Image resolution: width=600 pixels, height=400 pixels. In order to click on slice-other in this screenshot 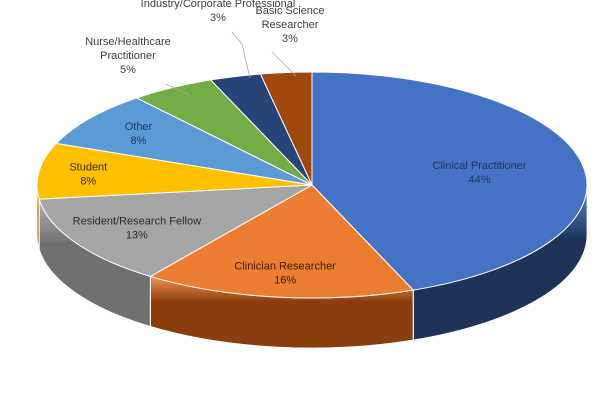, I will do `click(184, 141)`.